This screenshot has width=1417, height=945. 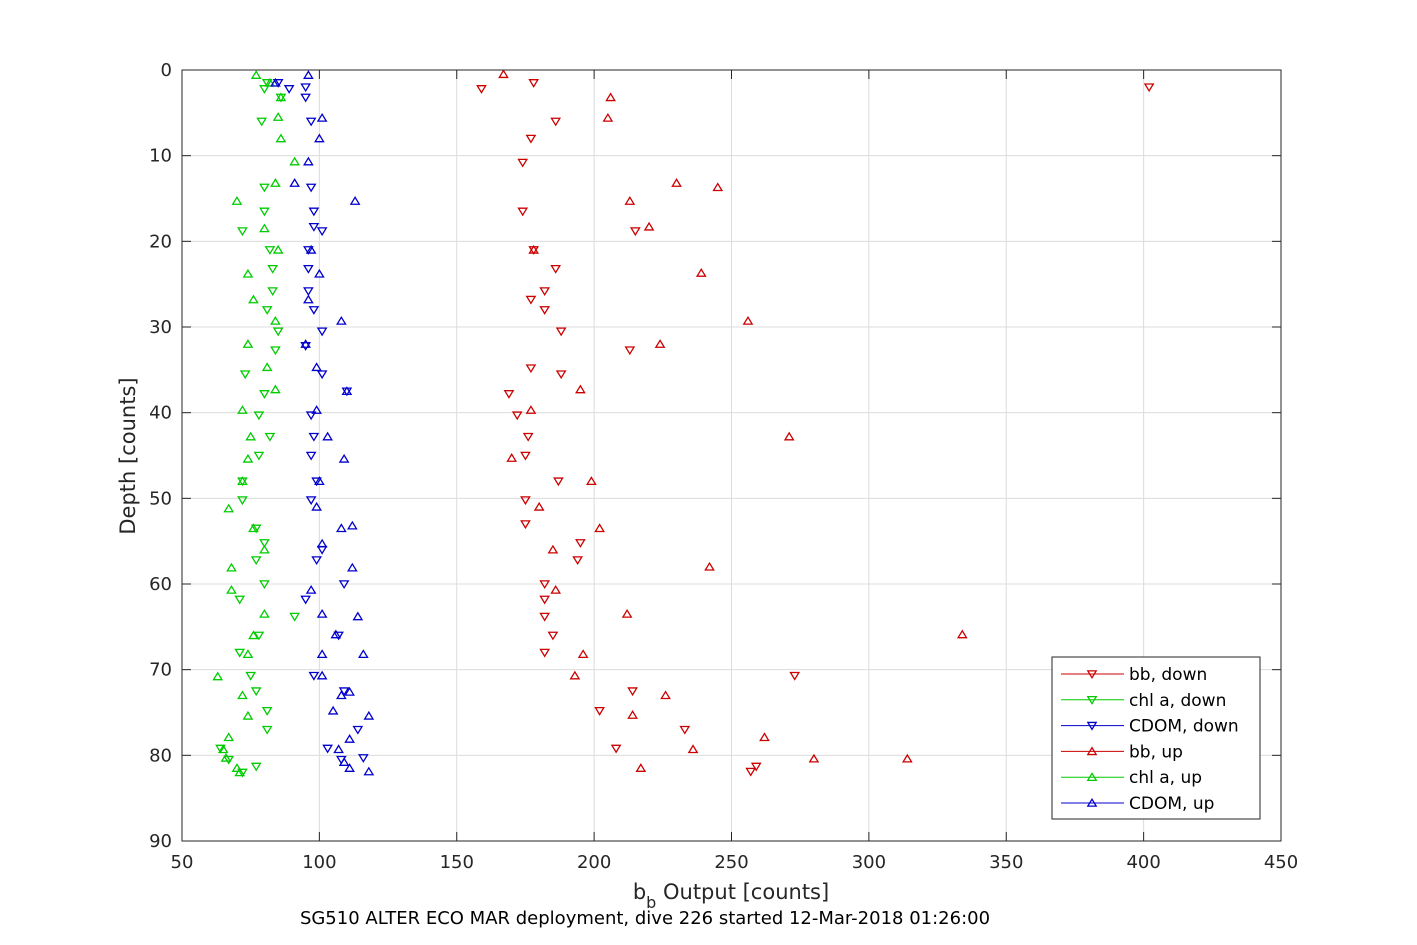 What do you see at coordinates (457, 862) in the screenshot?
I see `x-tick-label: 150` at bounding box center [457, 862].